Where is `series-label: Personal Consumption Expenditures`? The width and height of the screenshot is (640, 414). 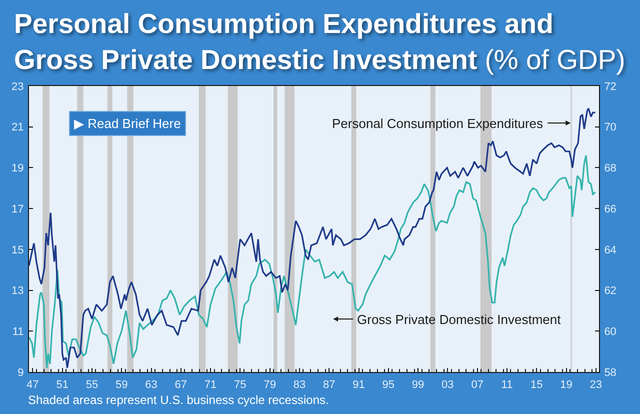 series-label: Personal Consumption Expenditures is located at coordinates (438, 123).